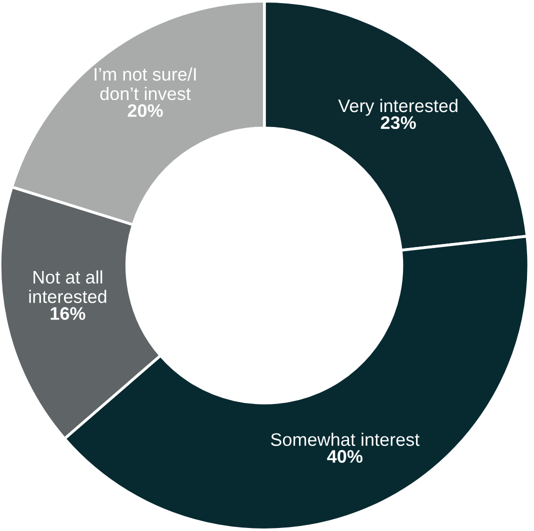  What do you see at coordinates (344, 456) in the screenshot?
I see `data-label: 40%` at bounding box center [344, 456].